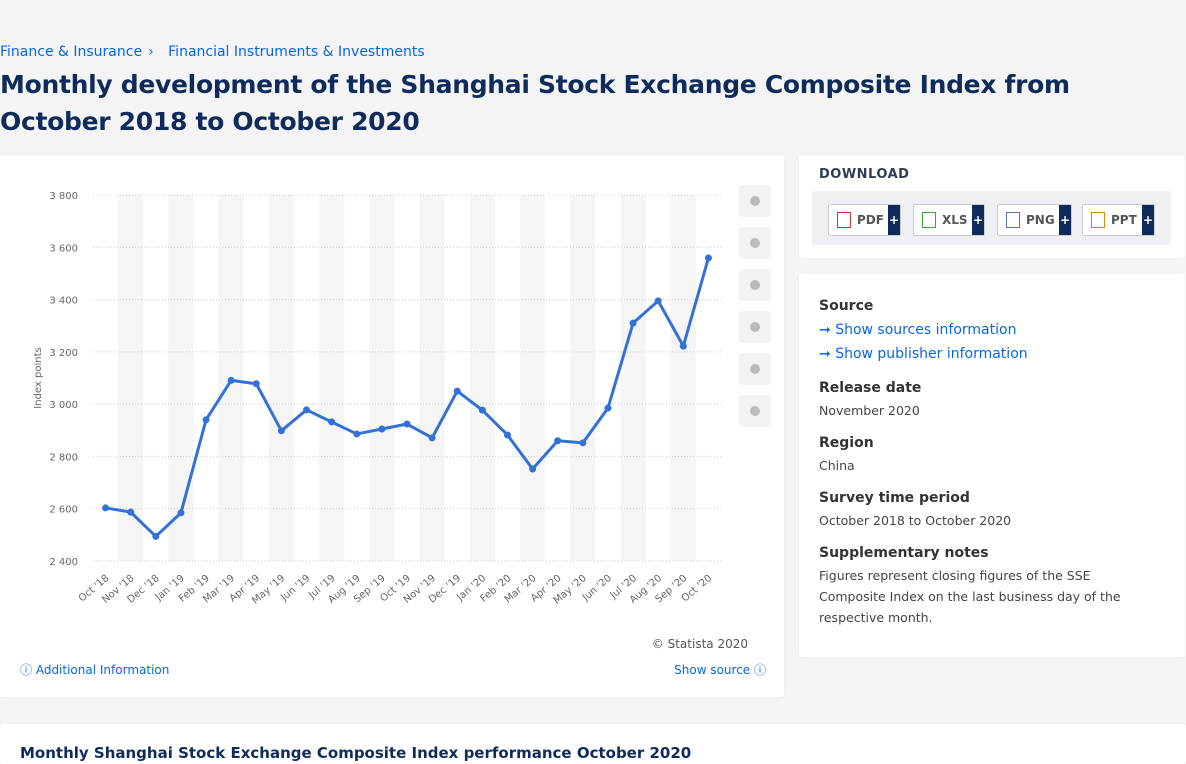 This screenshot has width=1186, height=764. What do you see at coordinates (904, 553) in the screenshot?
I see `section-heading: Supplementary notes` at bounding box center [904, 553].